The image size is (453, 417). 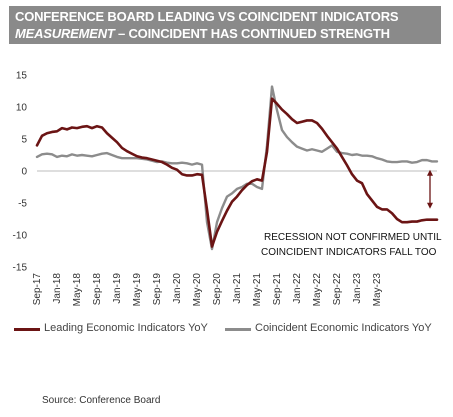 I want to click on y-tick-label-5: -10, so click(x=20, y=236).